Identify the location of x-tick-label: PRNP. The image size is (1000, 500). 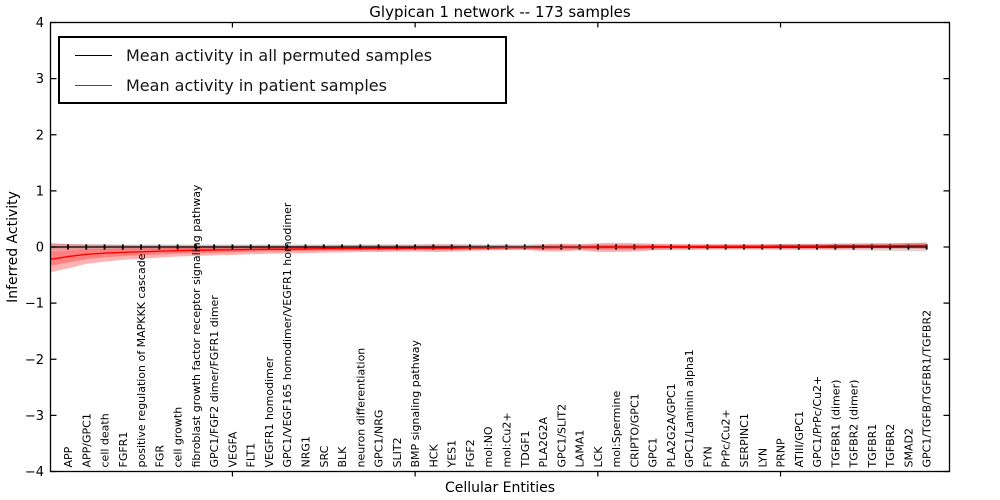
(781, 453).